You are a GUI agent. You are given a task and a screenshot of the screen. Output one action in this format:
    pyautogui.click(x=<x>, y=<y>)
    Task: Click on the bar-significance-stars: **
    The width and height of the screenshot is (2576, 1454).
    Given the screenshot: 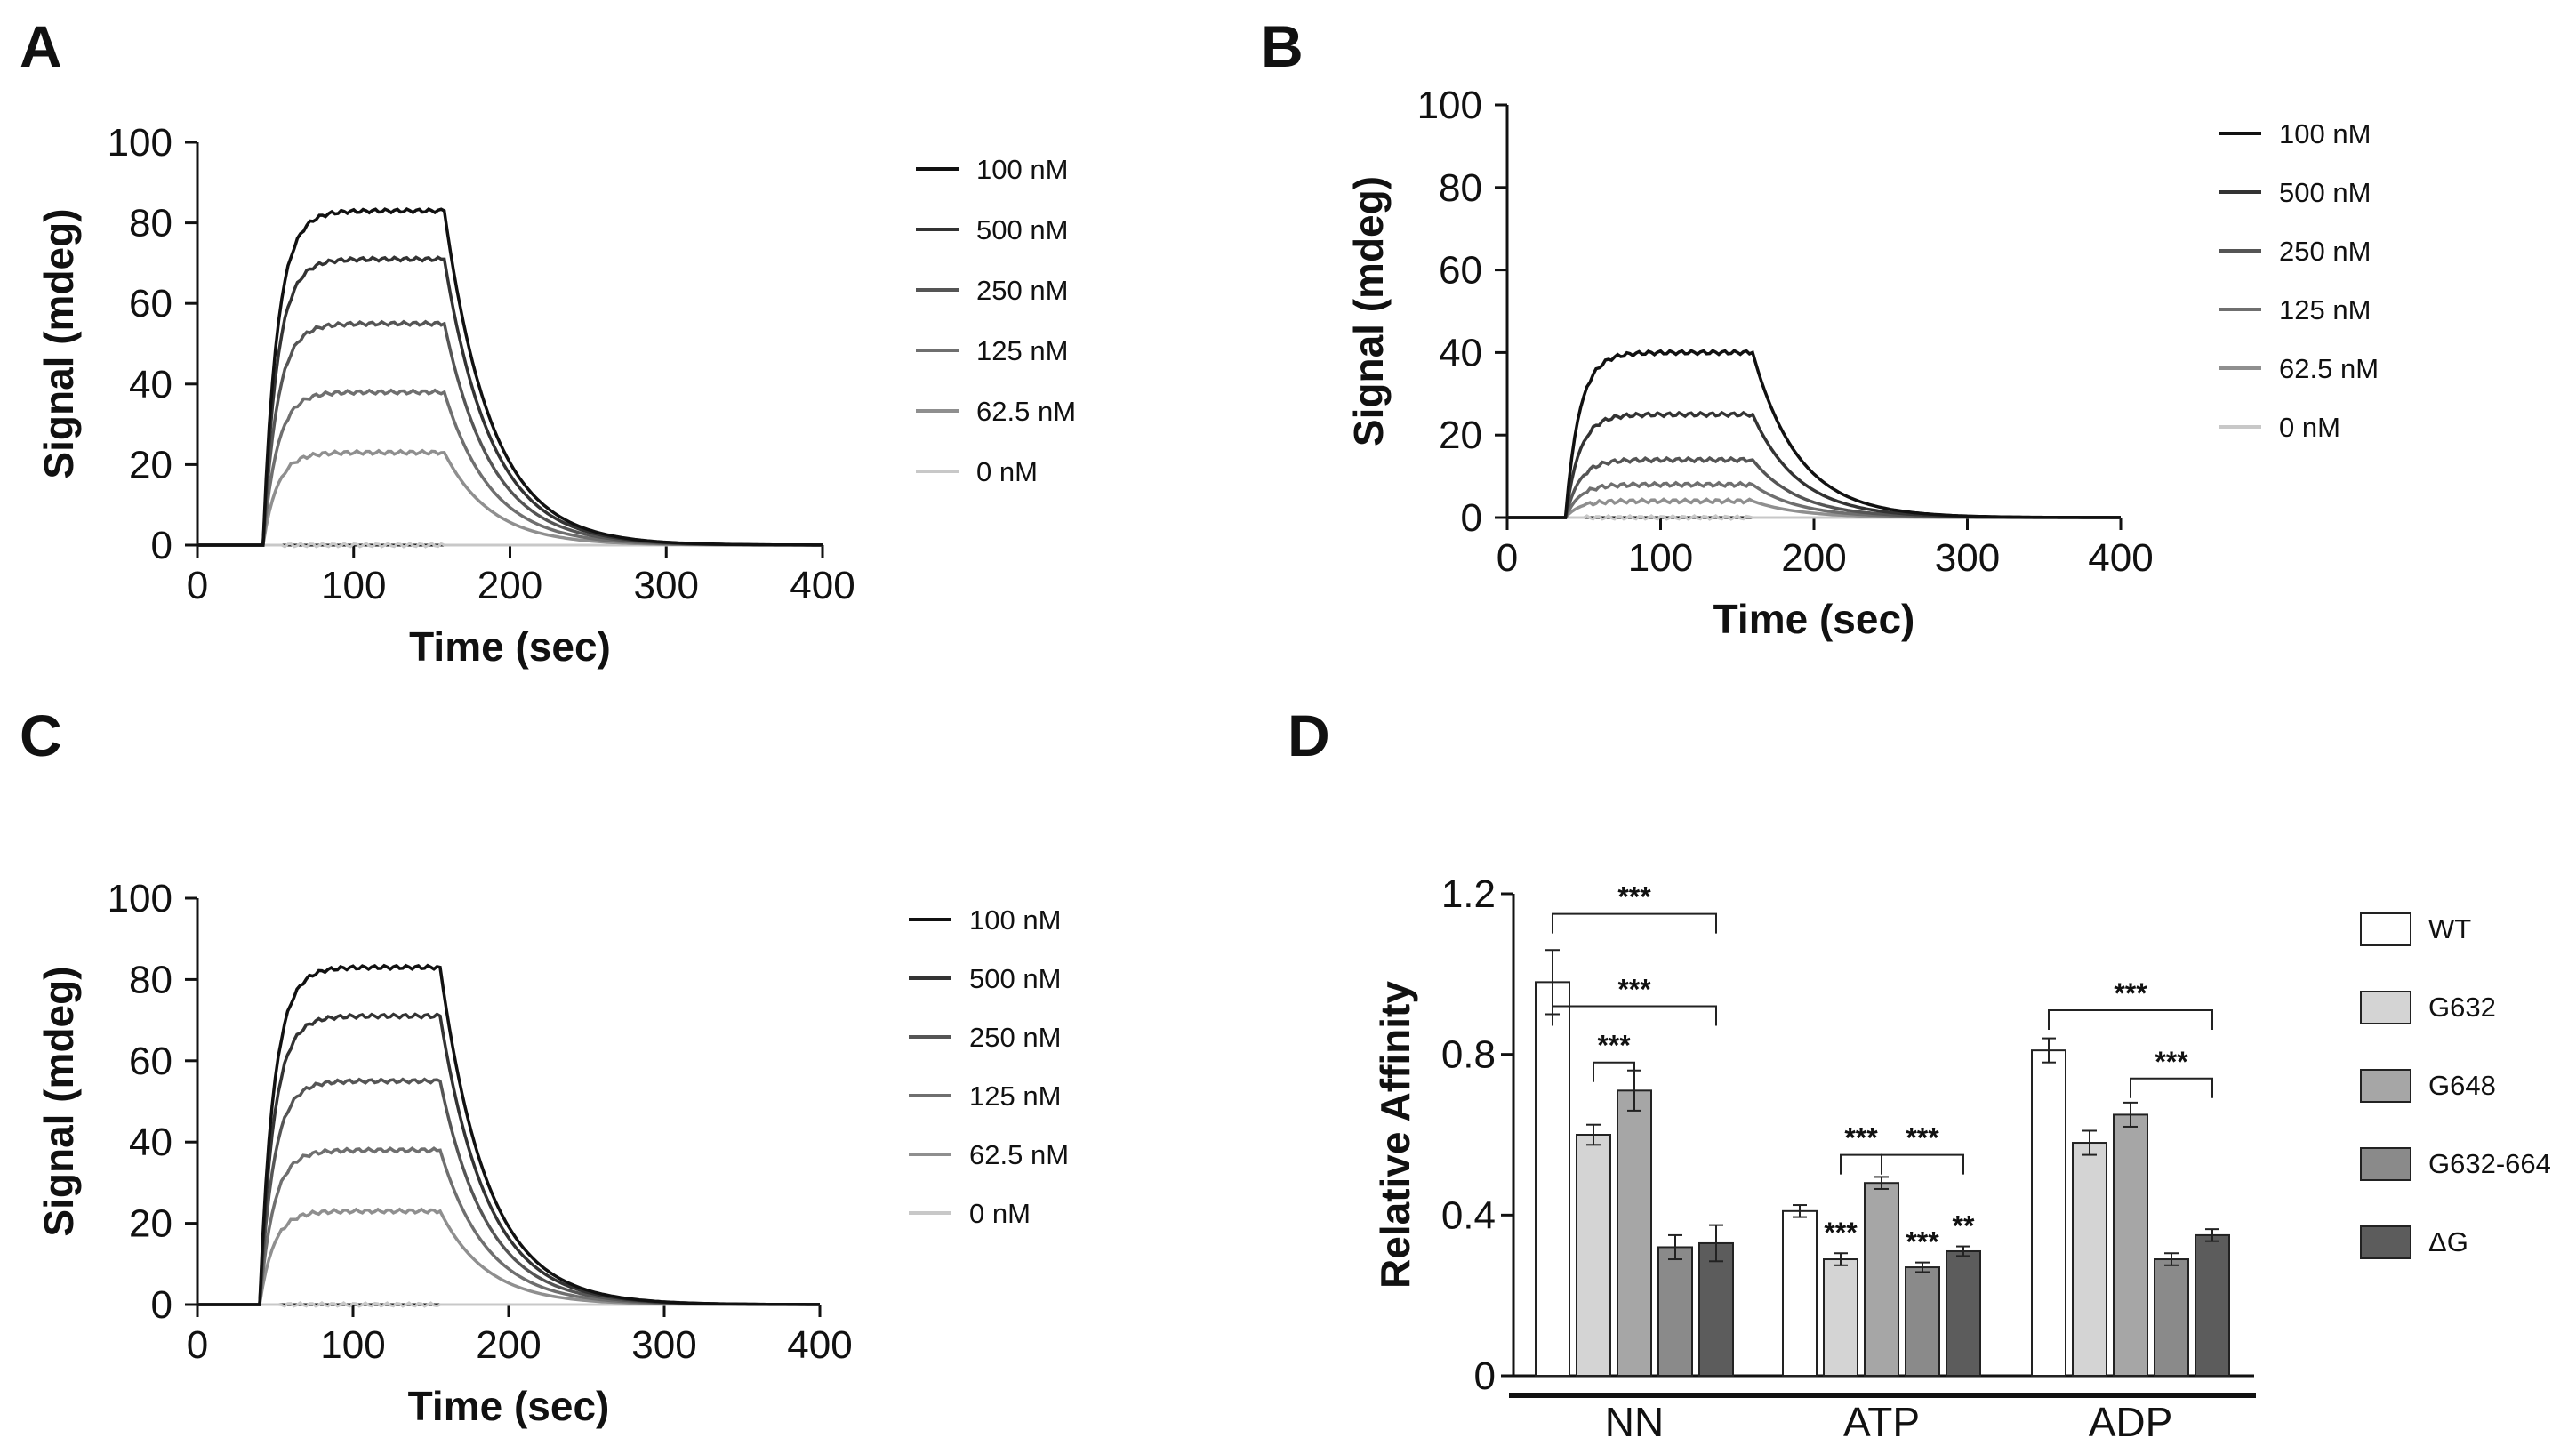 What is the action you would take?
    pyautogui.click(x=1964, y=1226)
    